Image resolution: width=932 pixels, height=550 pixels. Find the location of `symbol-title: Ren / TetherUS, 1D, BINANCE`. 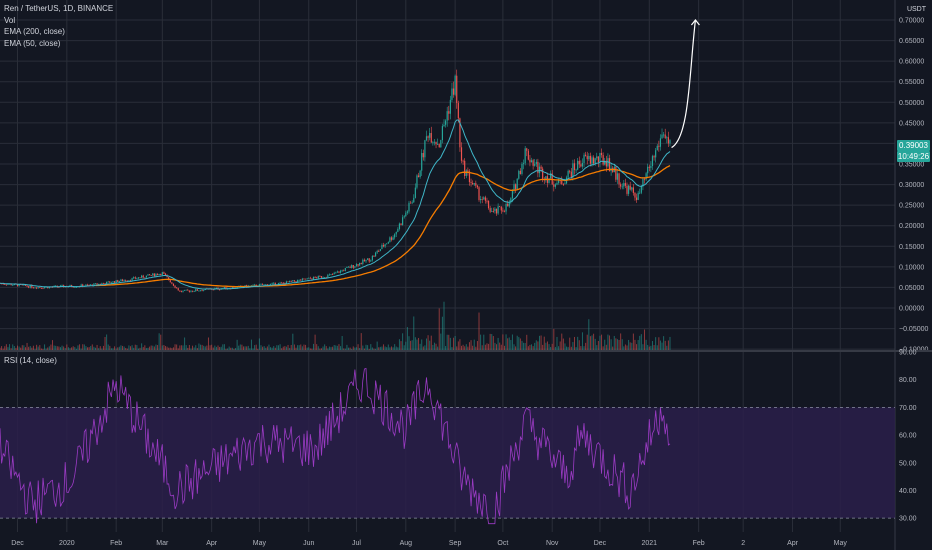

symbol-title: Ren / TetherUS, 1D, BINANCE is located at coordinates (59, 8).